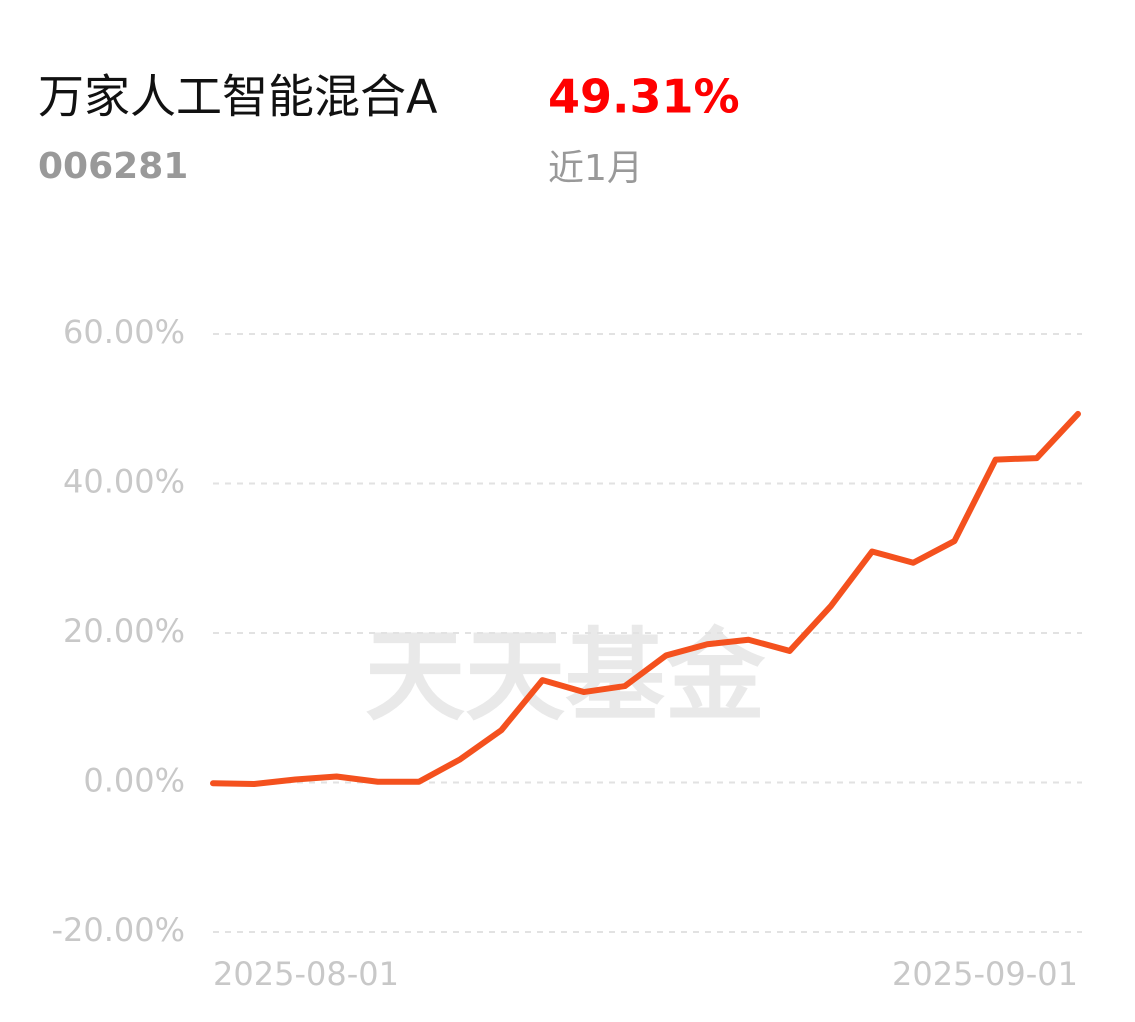 The width and height of the screenshot is (1135, 1022). What do you see at coordinates (565, 675) in the screenshot?
I see `watermark: 天天基金` at bounding box center [565, 675].